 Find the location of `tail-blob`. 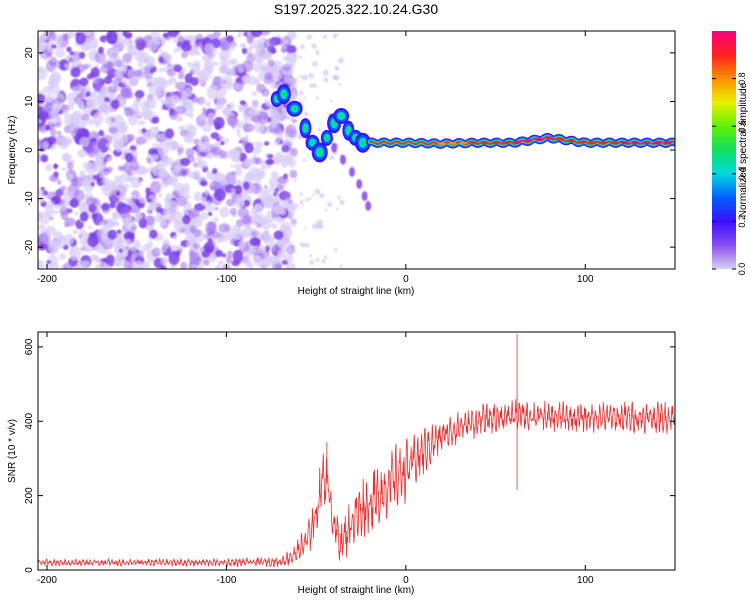

tail-blob is located at coordinates (359, 184).